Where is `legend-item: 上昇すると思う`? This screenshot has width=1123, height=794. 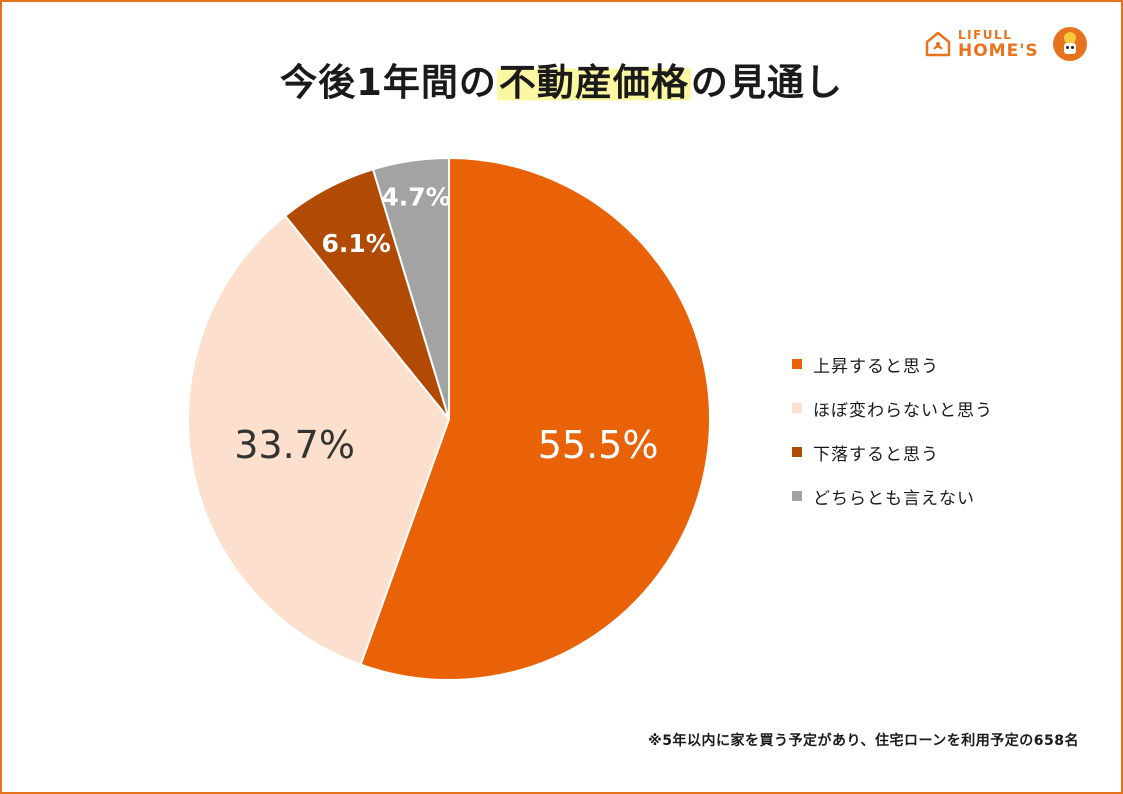 legend-item: 上昇すると思う is located at coordinates (892, 364).